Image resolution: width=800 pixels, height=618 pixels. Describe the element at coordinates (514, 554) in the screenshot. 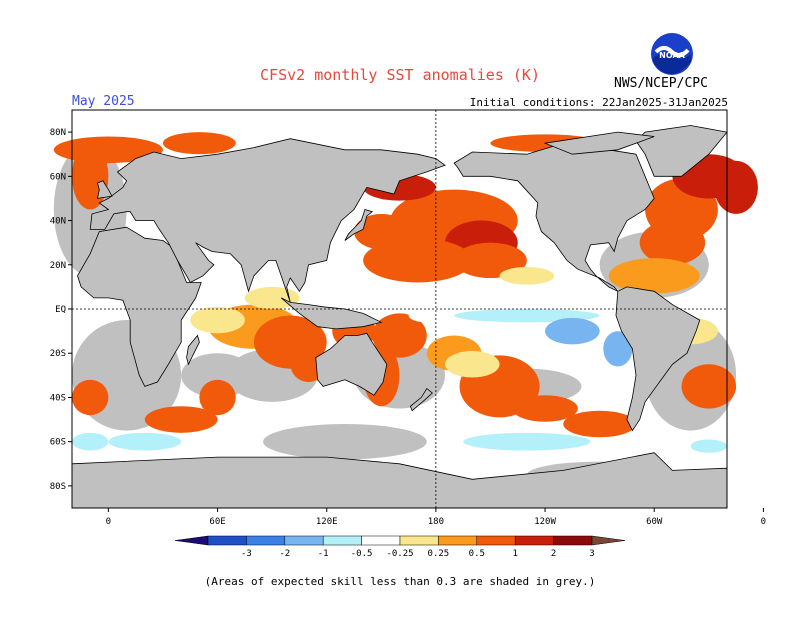

I see `colorbar-label: 1` at that location.